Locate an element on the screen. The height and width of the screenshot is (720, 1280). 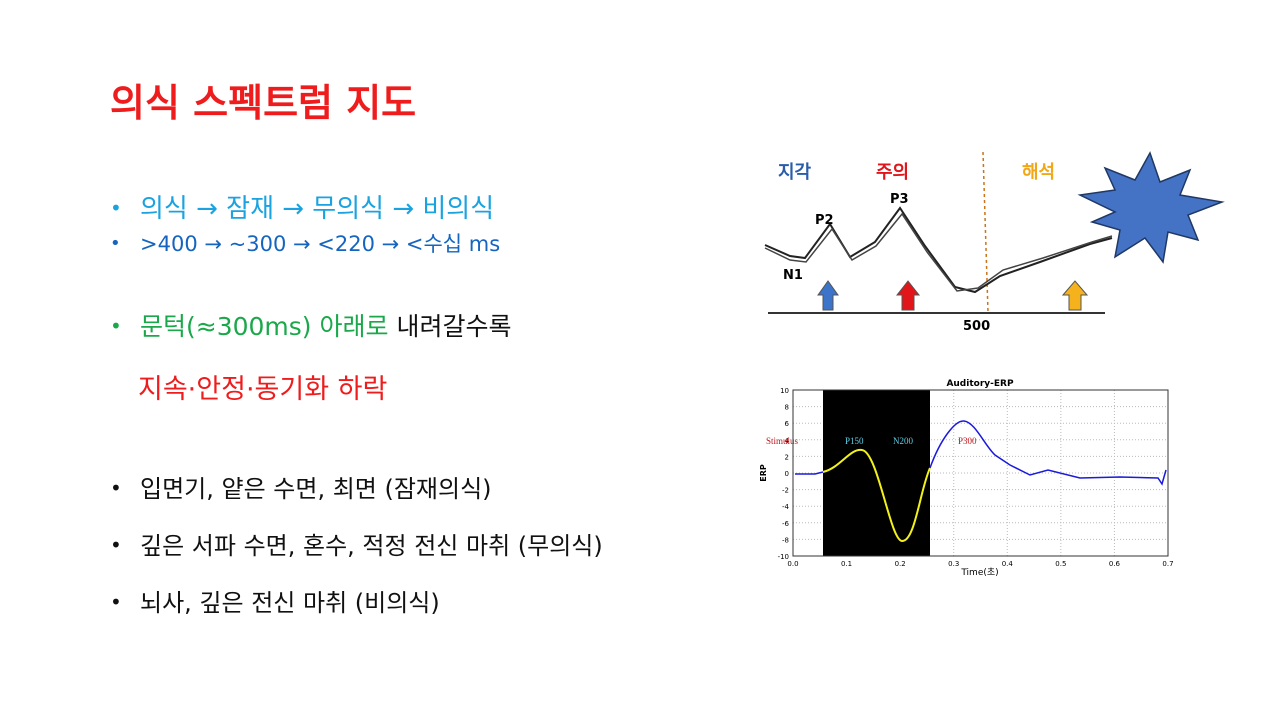
bullet-part: 내려갈수록 is located at coordinates (453, 326).